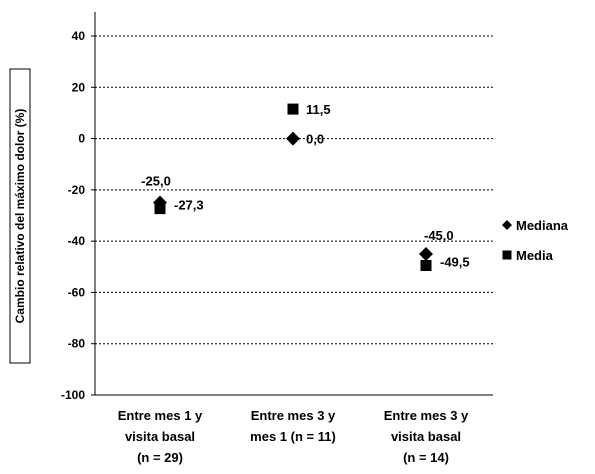 This screenshot has width=595, height=474. Describe the element at coordinates (315, 139) in the screenshot. I see `data-label: 0,0` at that location.